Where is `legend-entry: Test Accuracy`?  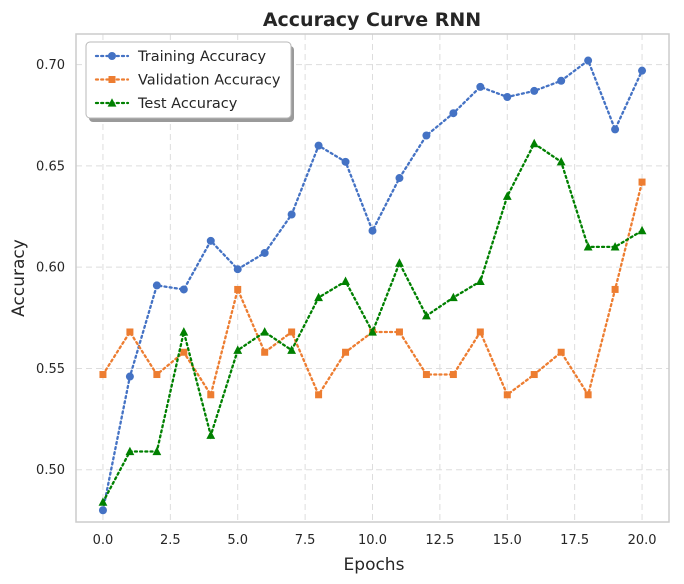
legend-entry: Test Accuracy is located at coordinates (166, 104).